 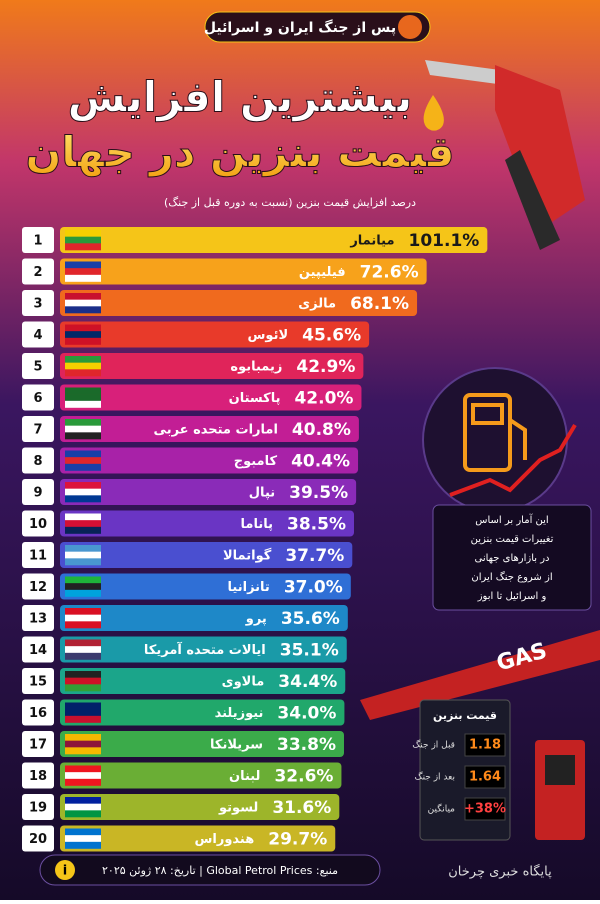 What do you see at coordinates (306, 745) in the screenshot?
I see `value-label: 33.8%` at bounding box center [306, 745].